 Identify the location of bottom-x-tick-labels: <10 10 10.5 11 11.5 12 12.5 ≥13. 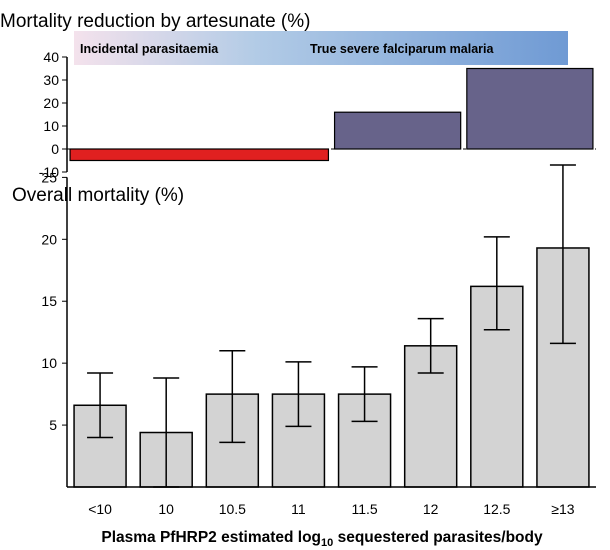
(331, 509).